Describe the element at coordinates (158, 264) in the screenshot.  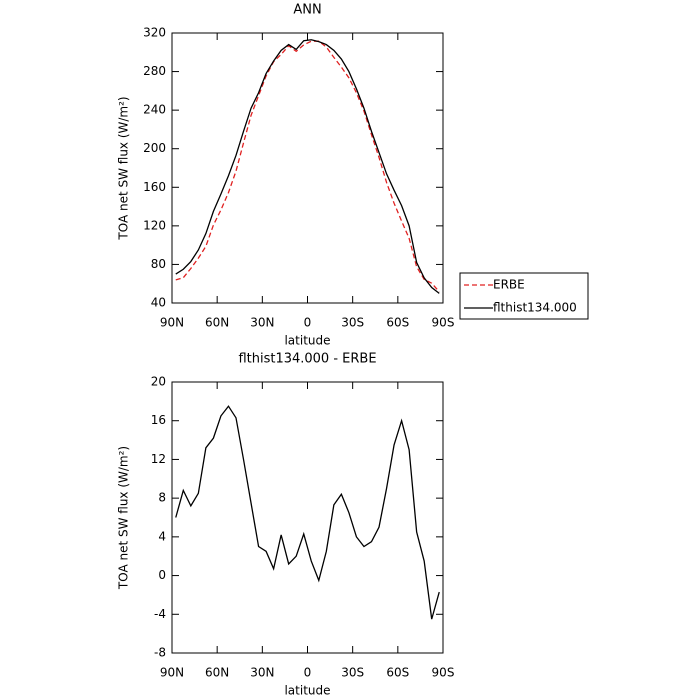
I see `y-tick-label: 80` at that location.